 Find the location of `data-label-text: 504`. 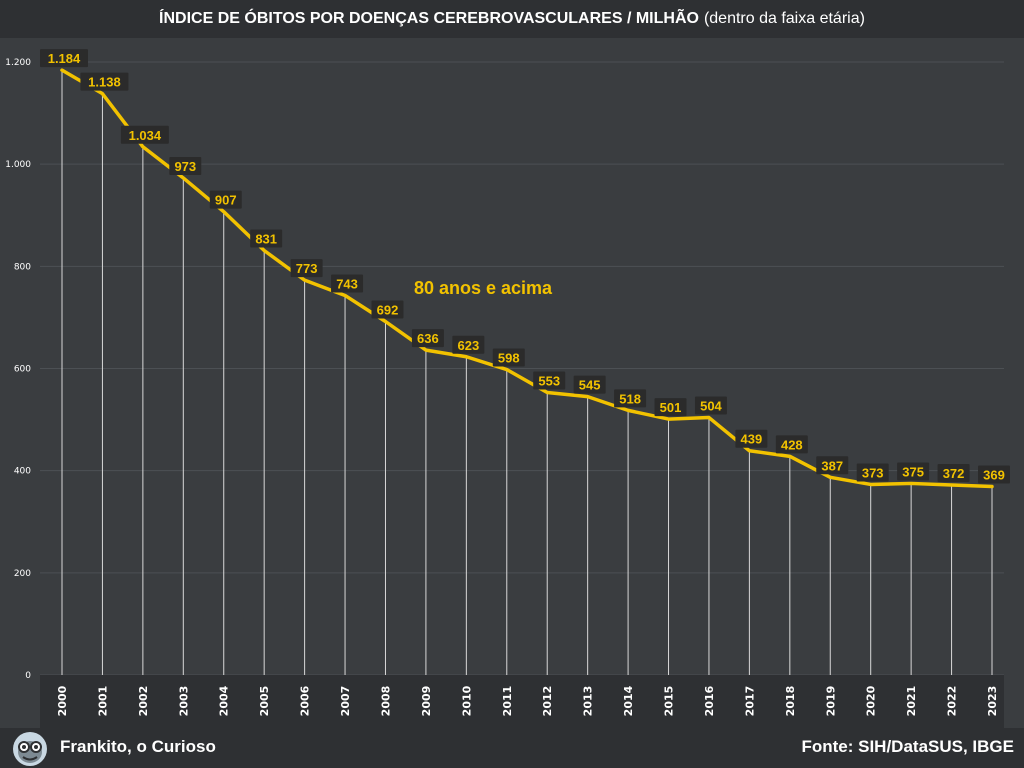

data-label-text: 504 is located at coordinates (711, 406).